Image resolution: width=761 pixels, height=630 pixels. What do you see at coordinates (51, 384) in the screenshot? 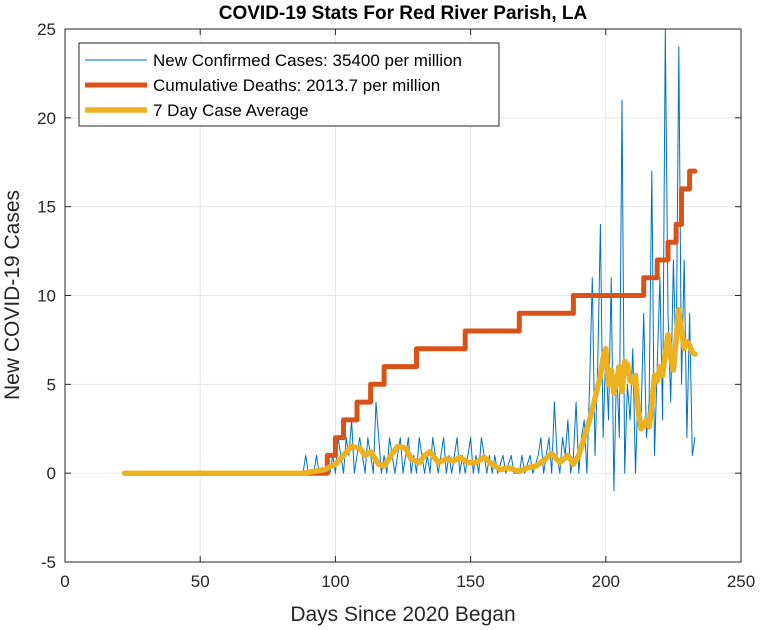
I see `y-tick-label: 5` at bounding box center [51, 384].